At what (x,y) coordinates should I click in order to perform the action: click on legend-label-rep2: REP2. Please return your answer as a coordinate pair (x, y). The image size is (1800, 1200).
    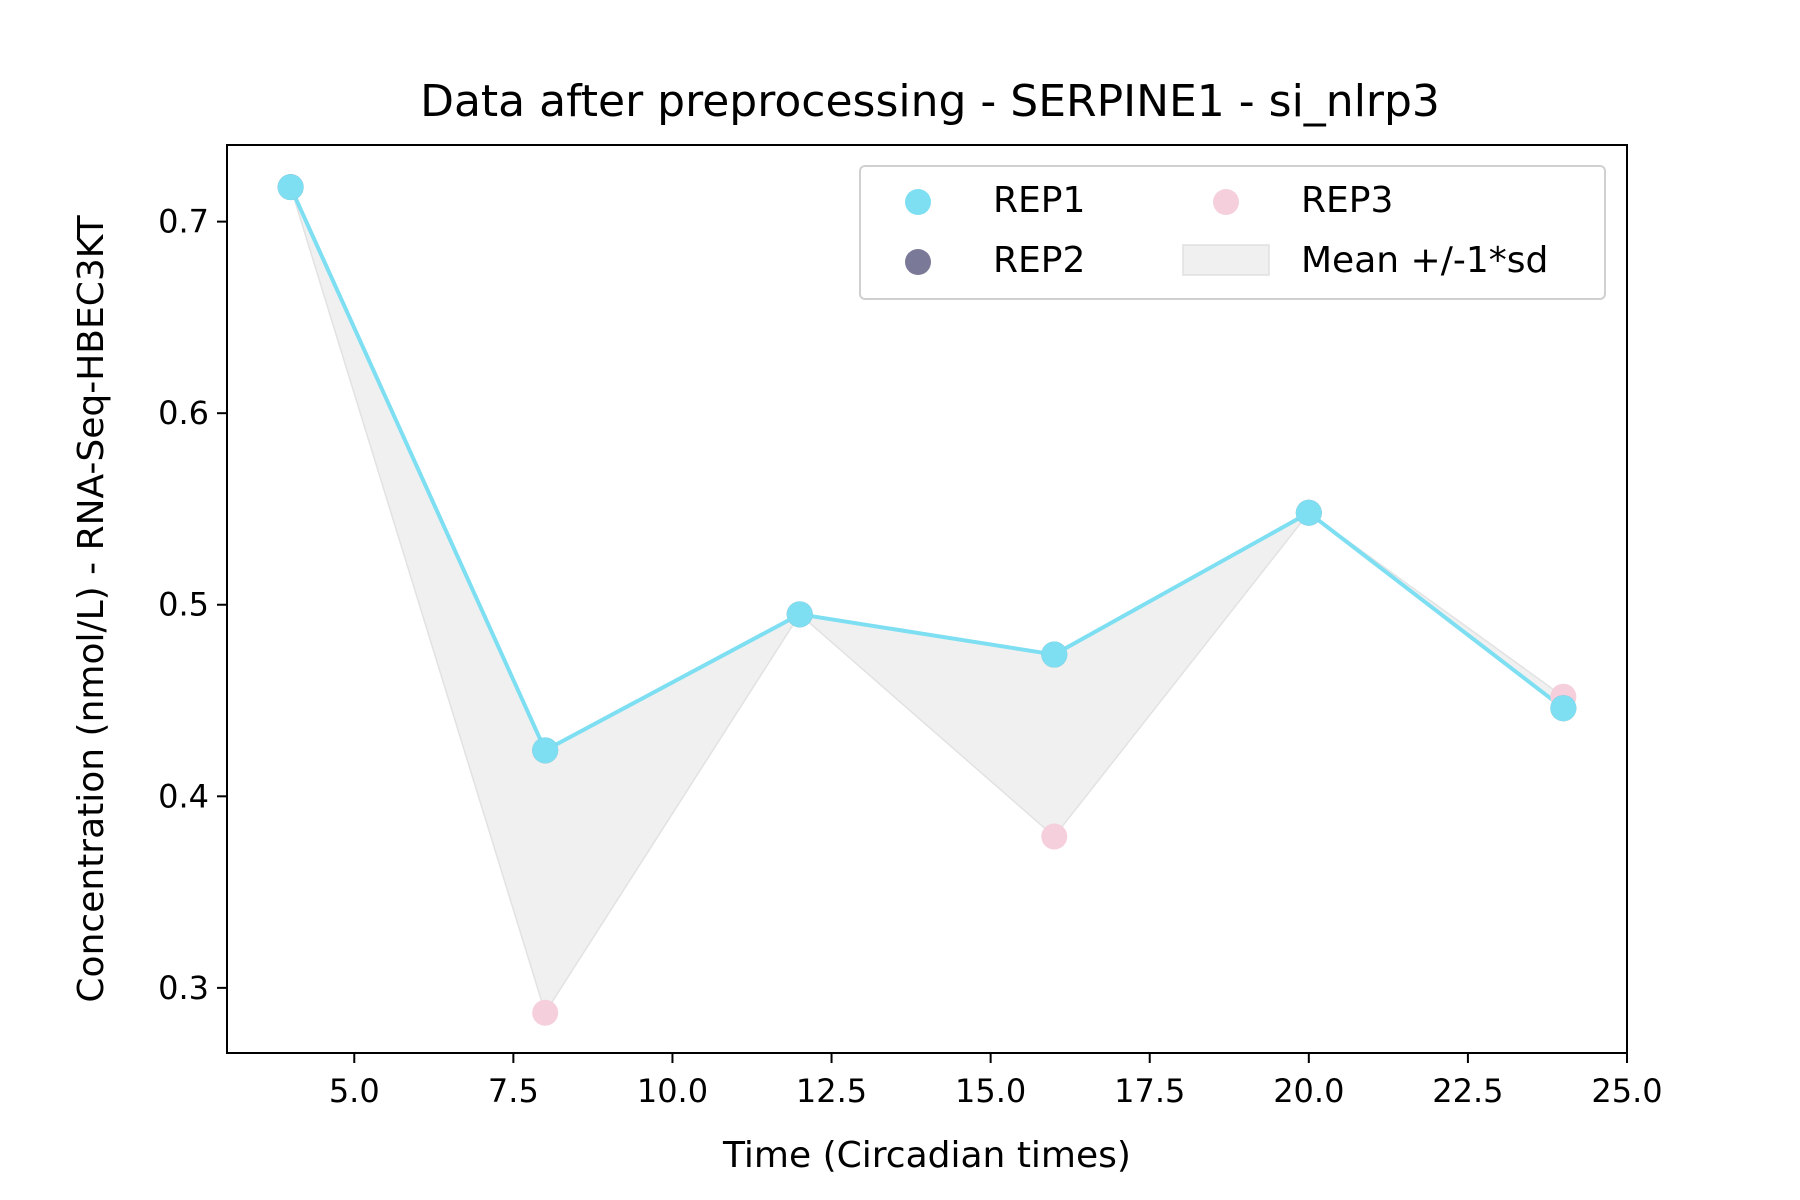
    Looking at the image, I should click on (1039, 260).